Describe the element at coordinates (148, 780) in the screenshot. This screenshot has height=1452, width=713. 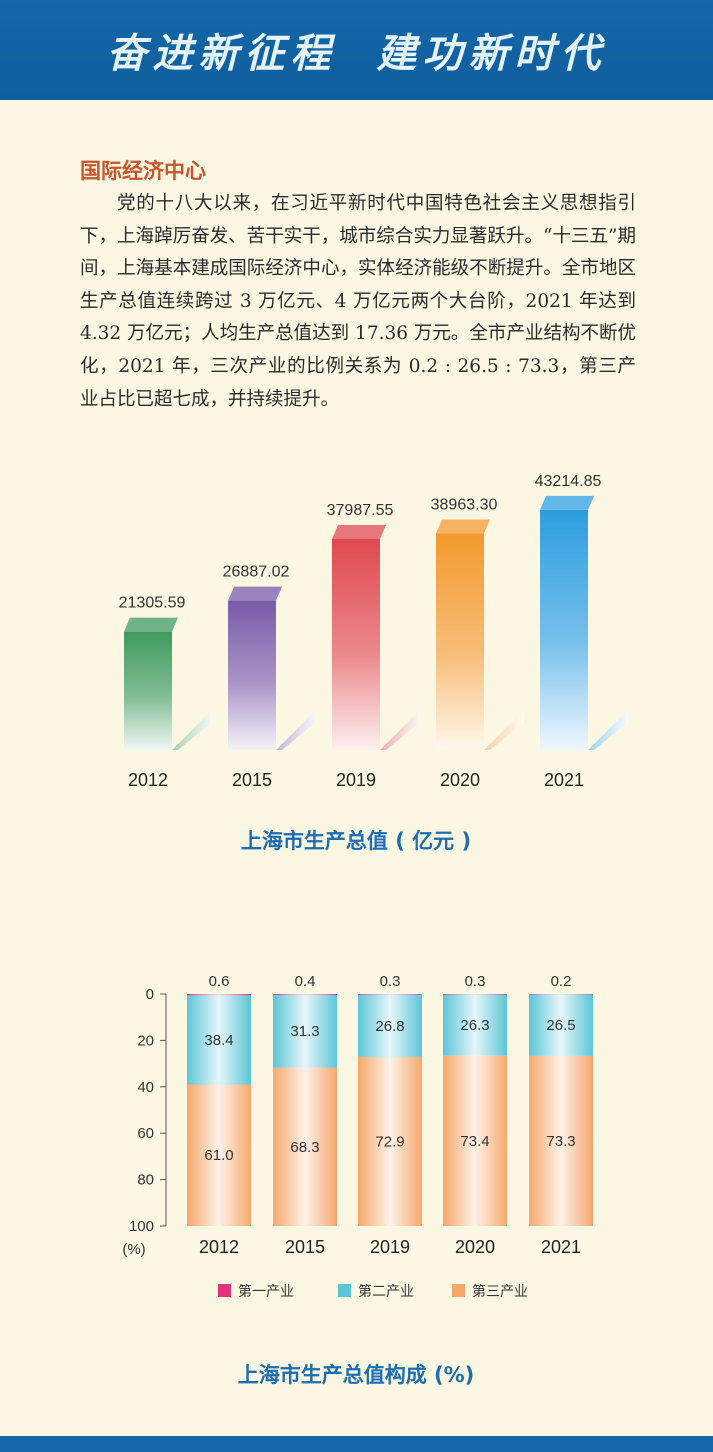
I see `gdp-year-label-2012: 2012` at that location.